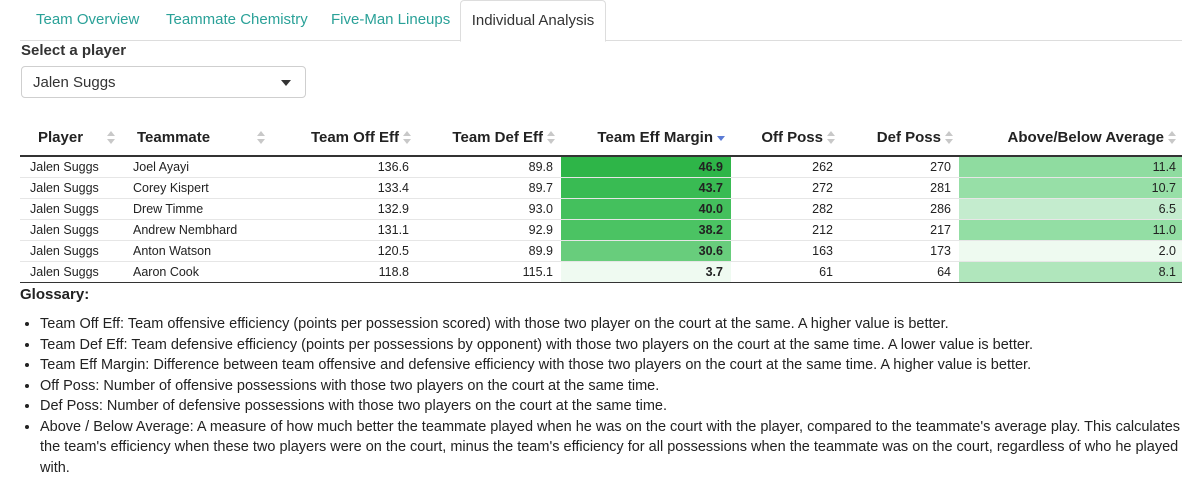 The image size is (1200, 478). Describe the element at coordinates (900, 229) in the screenshot. I see `cell-def-poss: 217` at that location.